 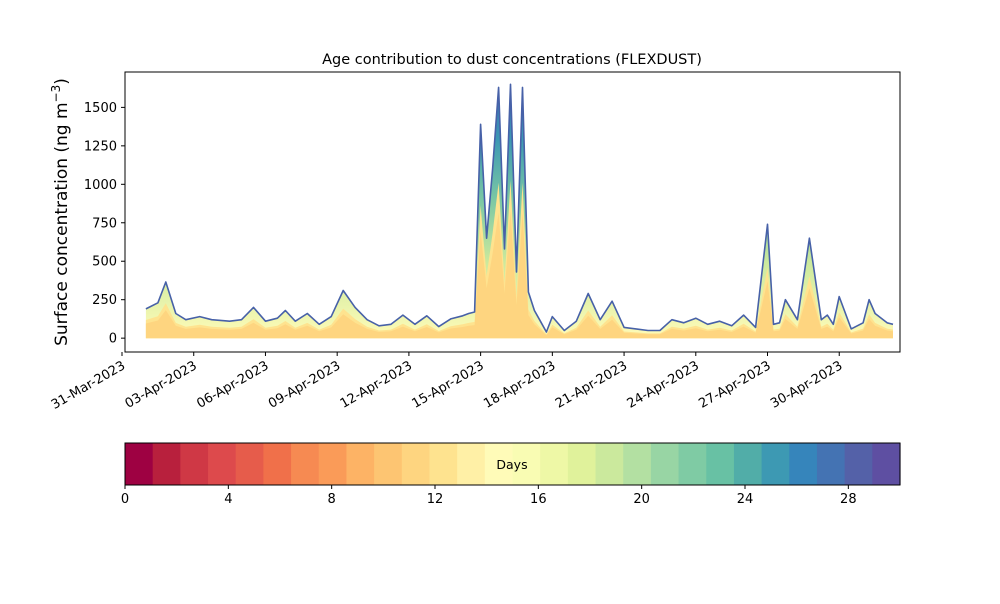 What do you see at coordinates (435, 499) in the screenshot?
I see `colorbar-tick-label: 12` at bounding box center [435, 499].